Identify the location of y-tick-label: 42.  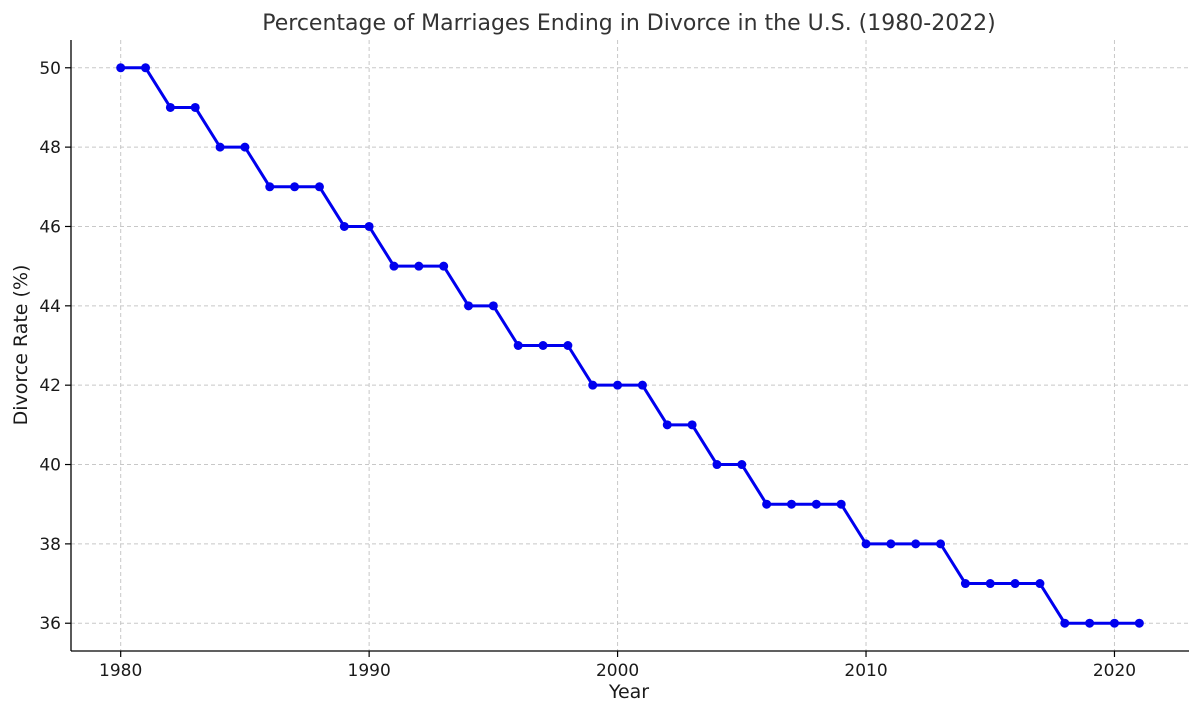
(50, 386).